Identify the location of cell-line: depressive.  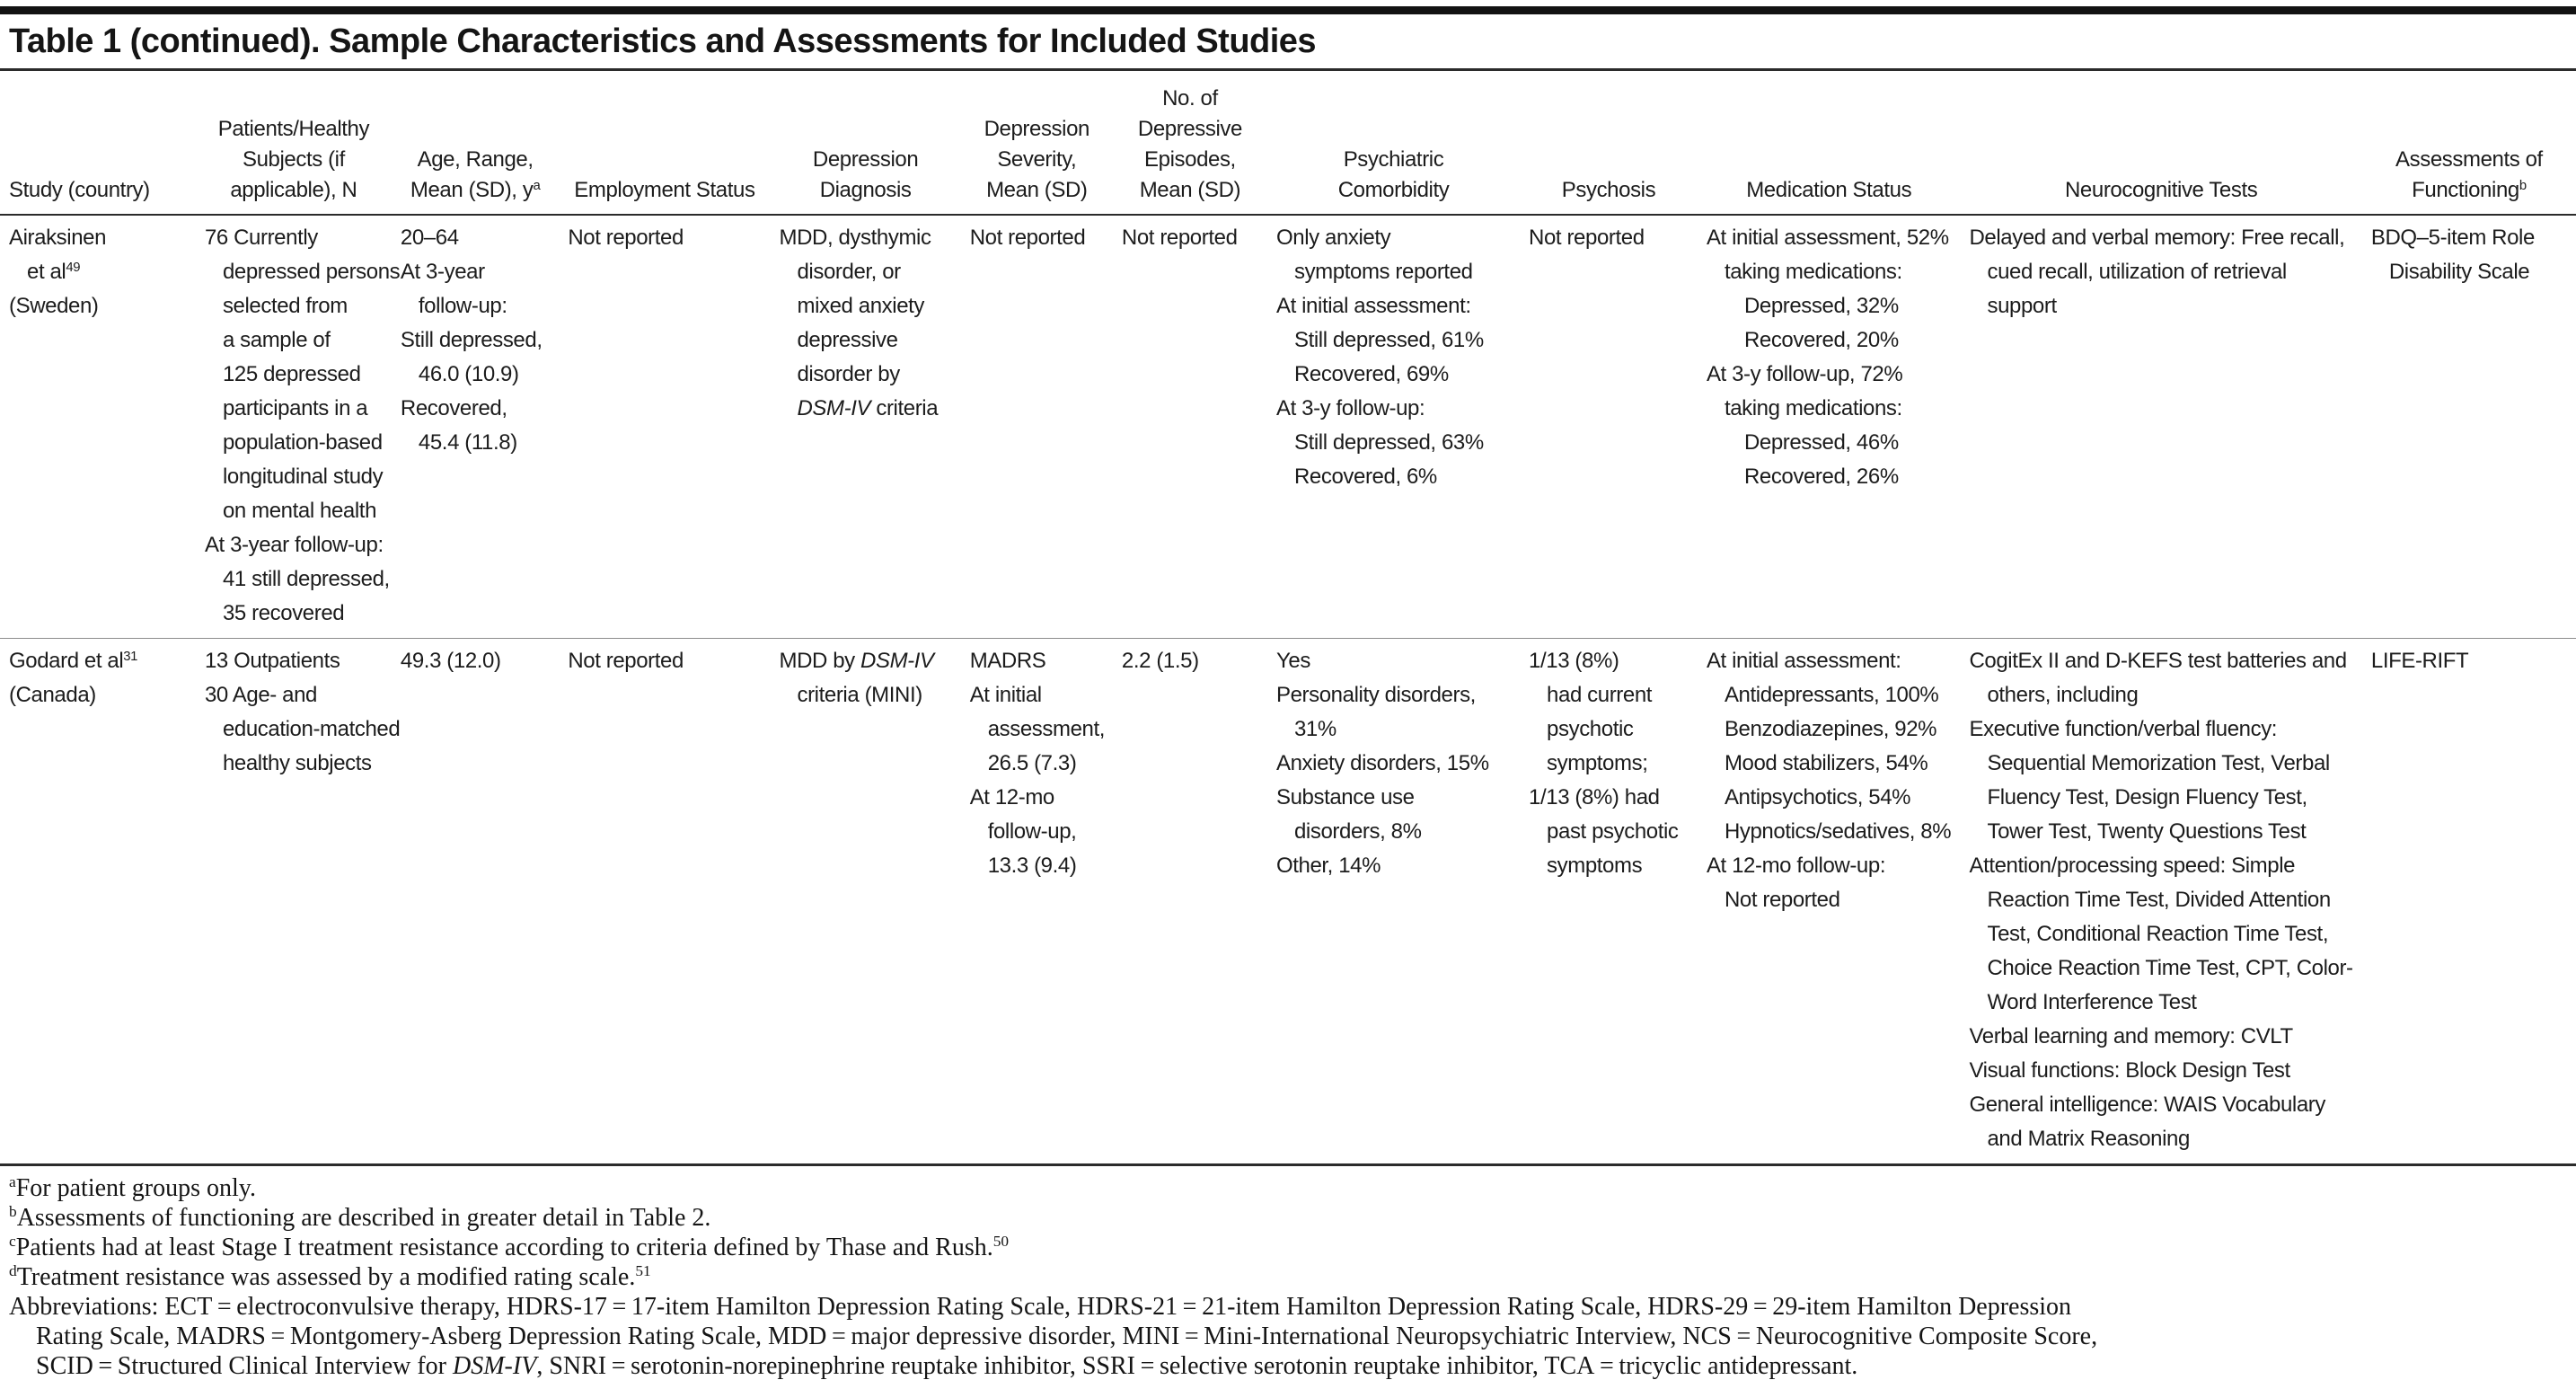
(847, 340).